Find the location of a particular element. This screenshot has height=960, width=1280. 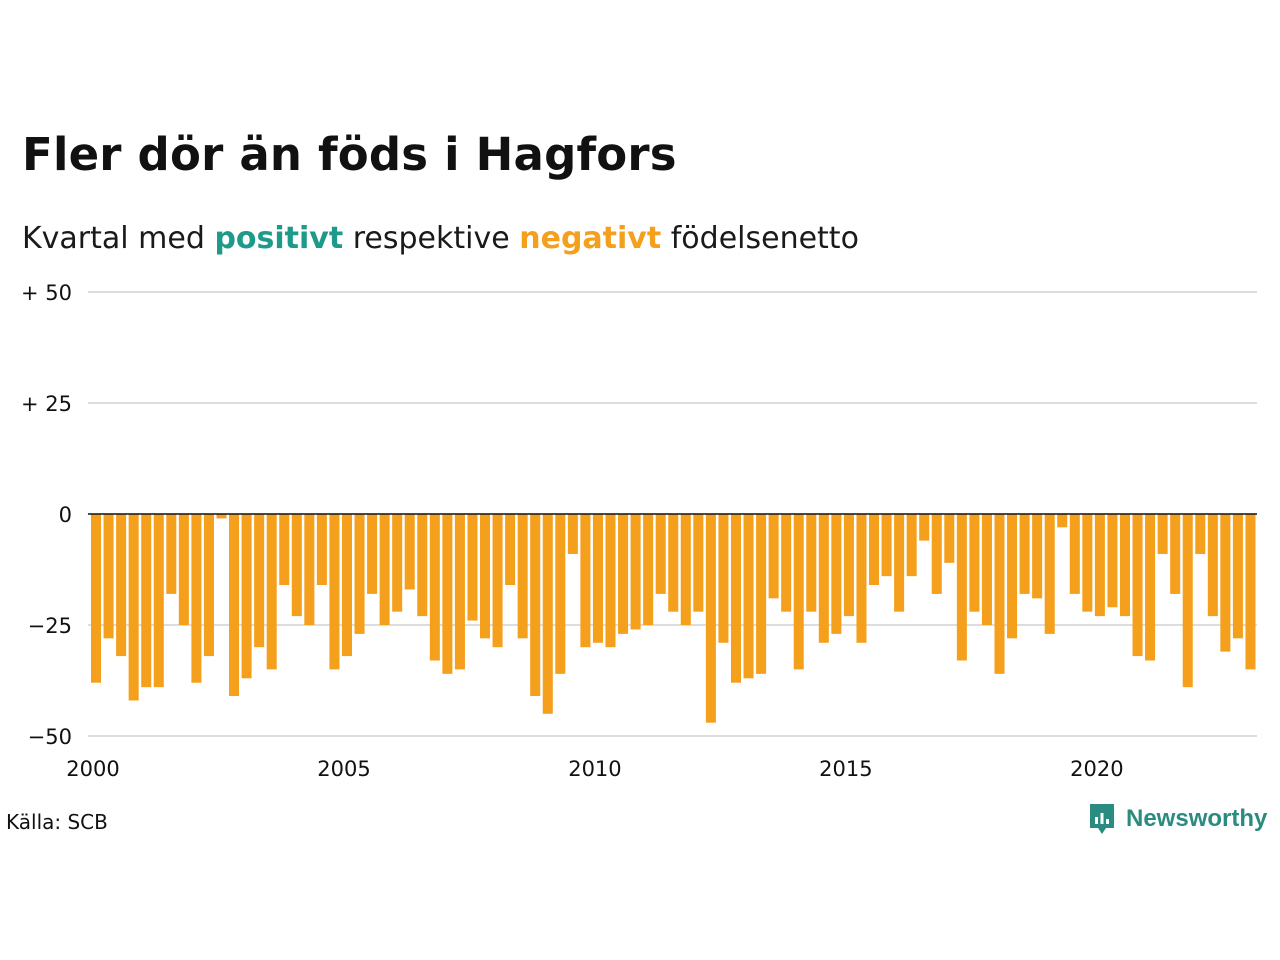

subtitle-prefix: Kvartal med is located at coordinates (113, 238).